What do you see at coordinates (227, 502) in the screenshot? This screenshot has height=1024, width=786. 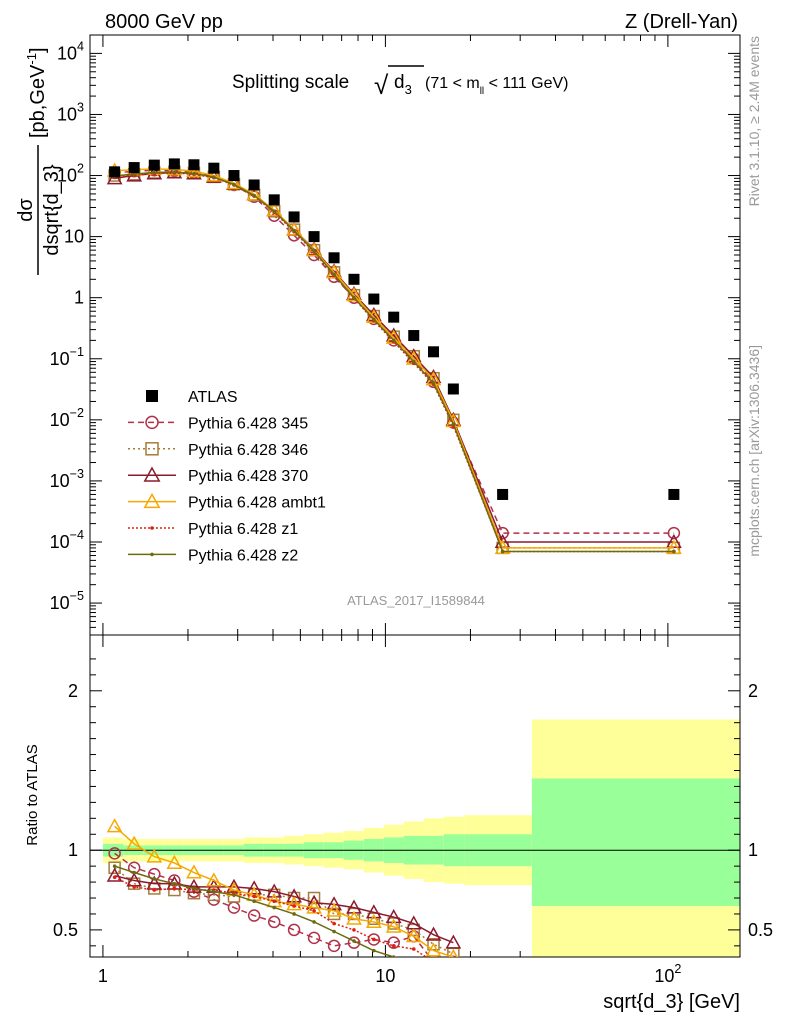 I see `legend-entry: Pythia 6.428 ambt1` at bounding box center [227, 502].